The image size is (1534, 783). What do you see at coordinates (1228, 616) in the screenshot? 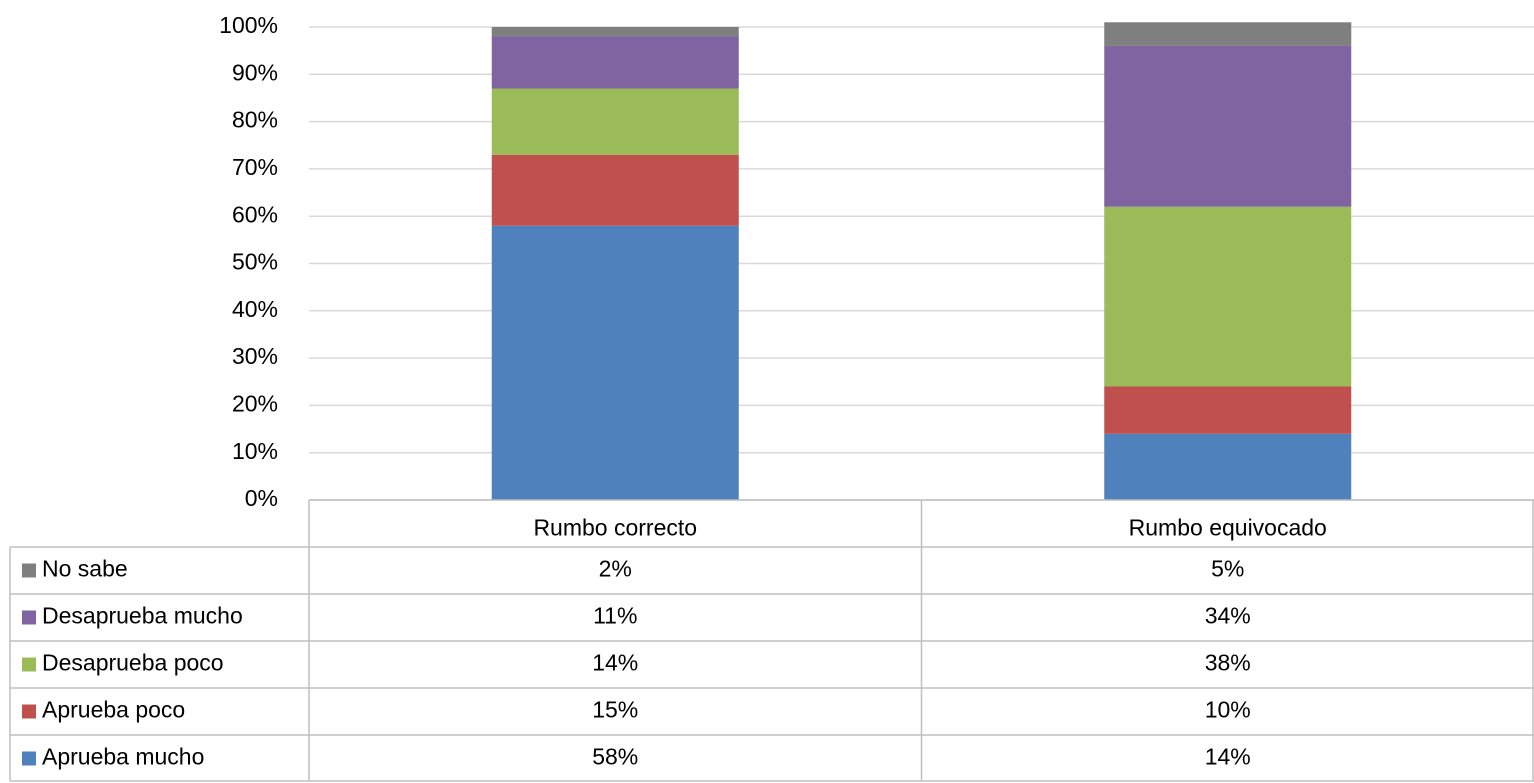
I see `table-value: 34%` at bounding box center [1228, 616].